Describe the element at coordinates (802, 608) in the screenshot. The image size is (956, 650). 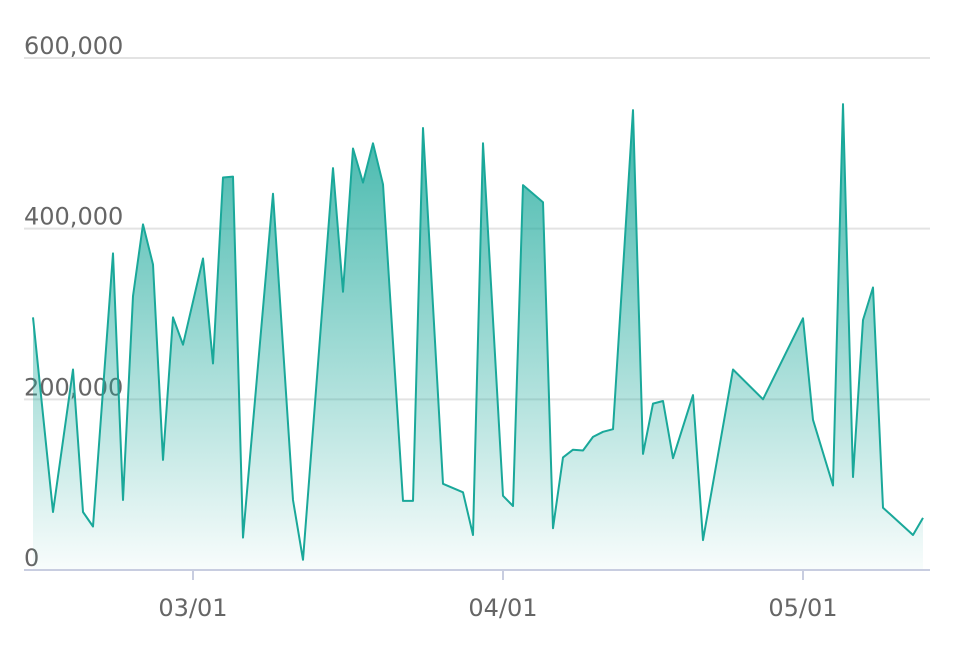
I see `x-tick-label: 05/01` at that location.